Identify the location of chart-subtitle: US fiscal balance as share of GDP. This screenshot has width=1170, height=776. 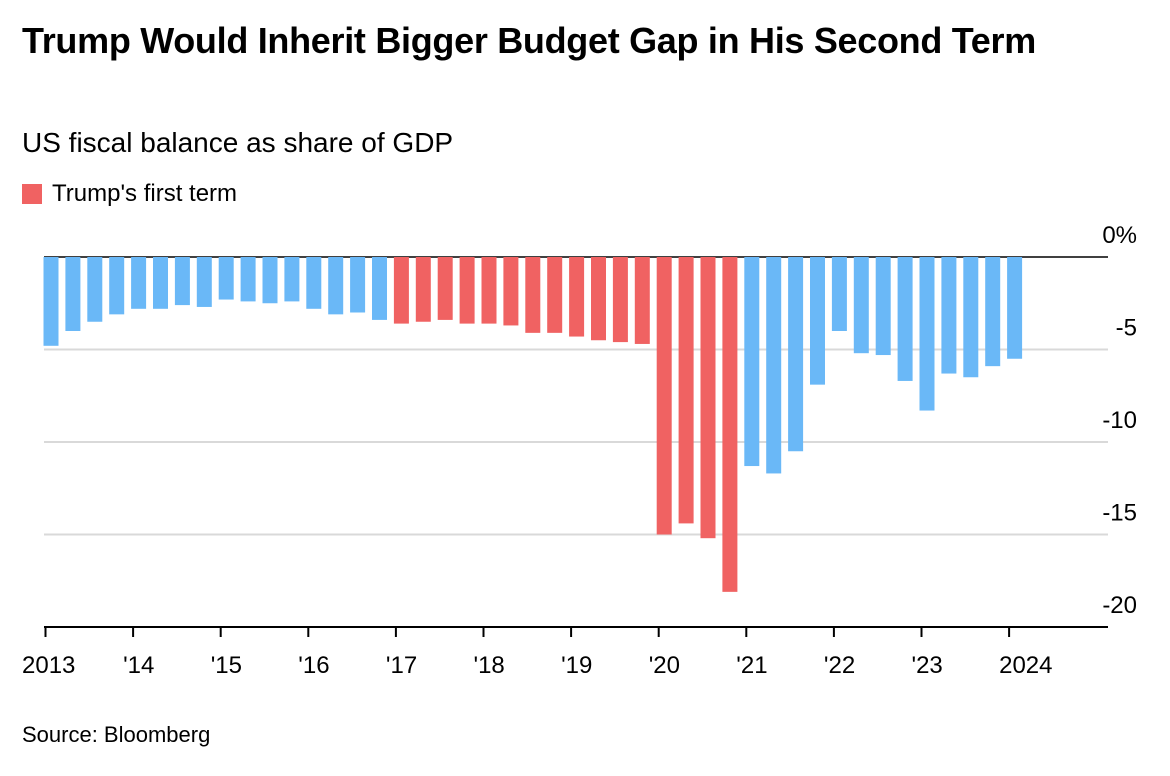
(238, 142).